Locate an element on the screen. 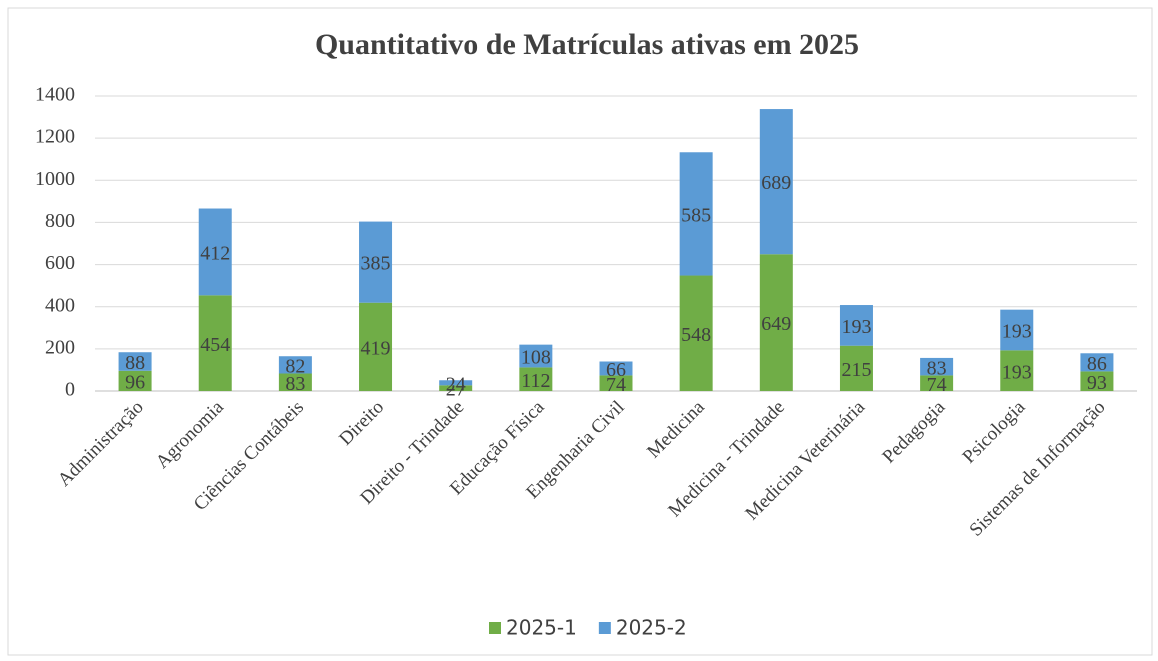  data-label: 82 is located at coordinates (295, 366).